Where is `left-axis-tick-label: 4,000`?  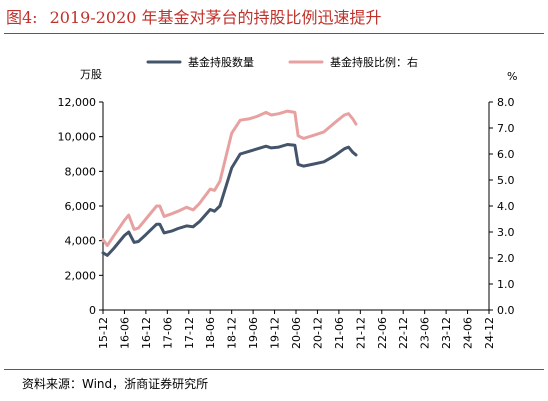
left-axis-tick-label: 4,000 is located at coordinates (81, 241).